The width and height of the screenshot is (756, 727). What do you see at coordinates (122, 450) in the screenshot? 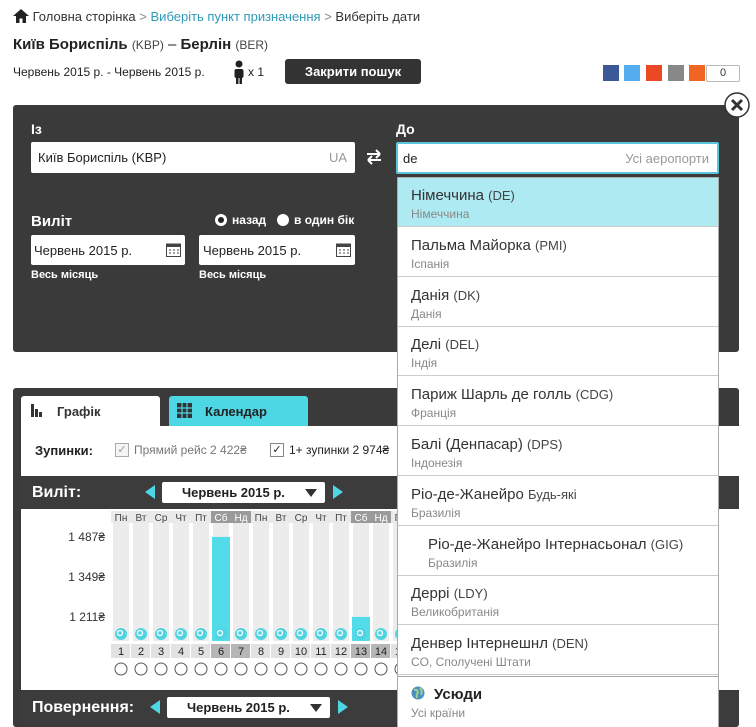
I see `checkbox-direct: ✓` at bounding box center [122, 450].